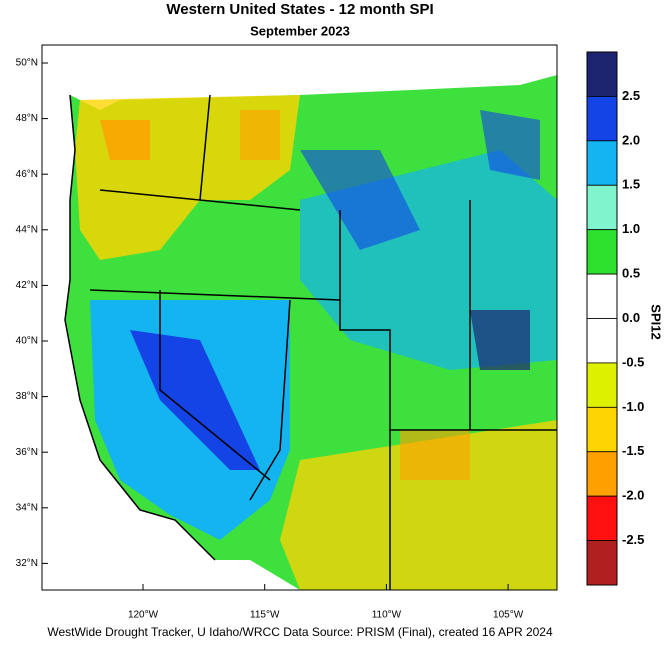  I want to click on colorbar-label: 1.5, so click(631, 184).